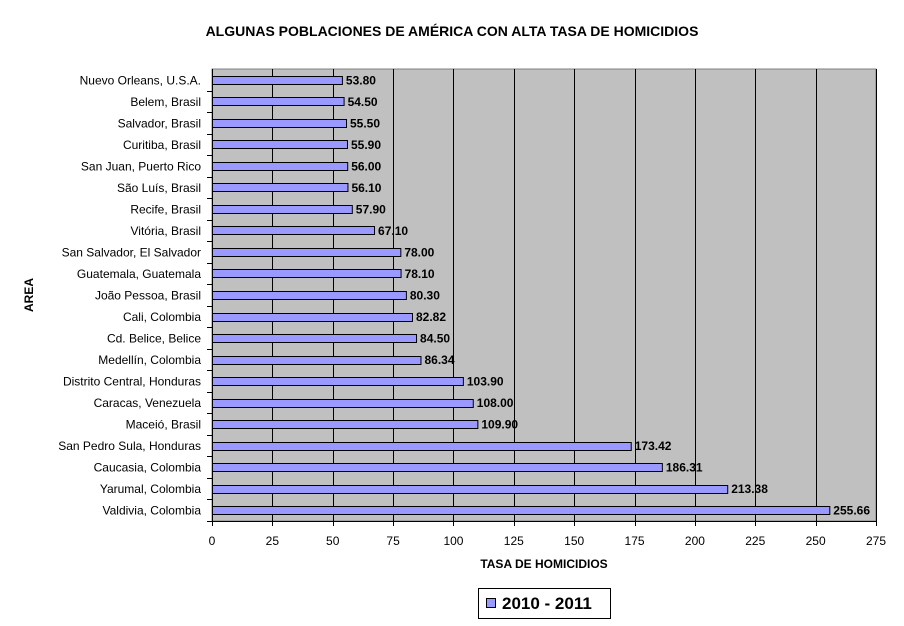 The width and height of the screenshot is (904, 626). What do you see at coordinates (851, 511) in the screenshot?
I see `data-label: 255.66` at bounding box center [851, 511].